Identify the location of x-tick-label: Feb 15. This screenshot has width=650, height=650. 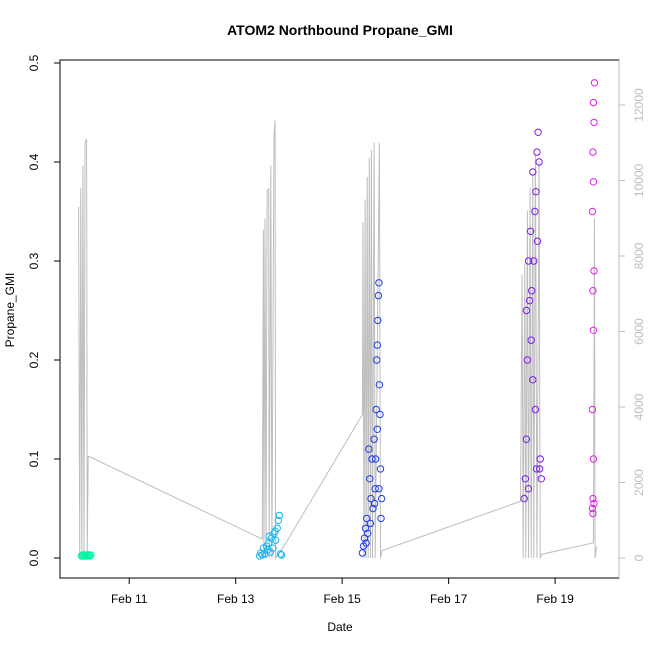
(342, 599).